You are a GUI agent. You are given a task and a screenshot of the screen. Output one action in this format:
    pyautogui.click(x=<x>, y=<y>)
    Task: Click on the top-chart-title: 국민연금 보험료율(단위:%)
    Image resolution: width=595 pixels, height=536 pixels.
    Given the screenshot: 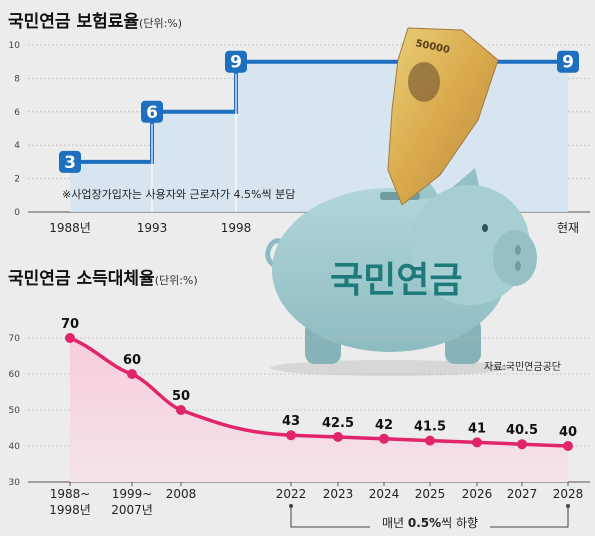 What is the action you would take?
    pyautogui.click(x=95, y=21)
    